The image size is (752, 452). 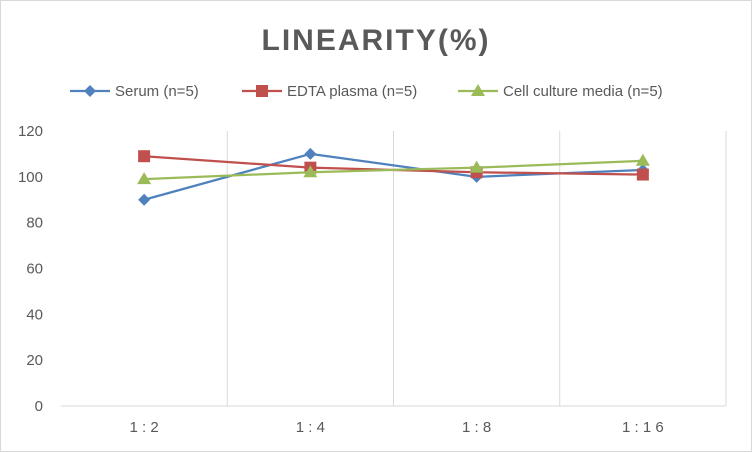 What do you see at coordinates (643, 427) in the screenshot?
I see `x-tick-label: 1 : 1 6` at bounding box center [643, 427].